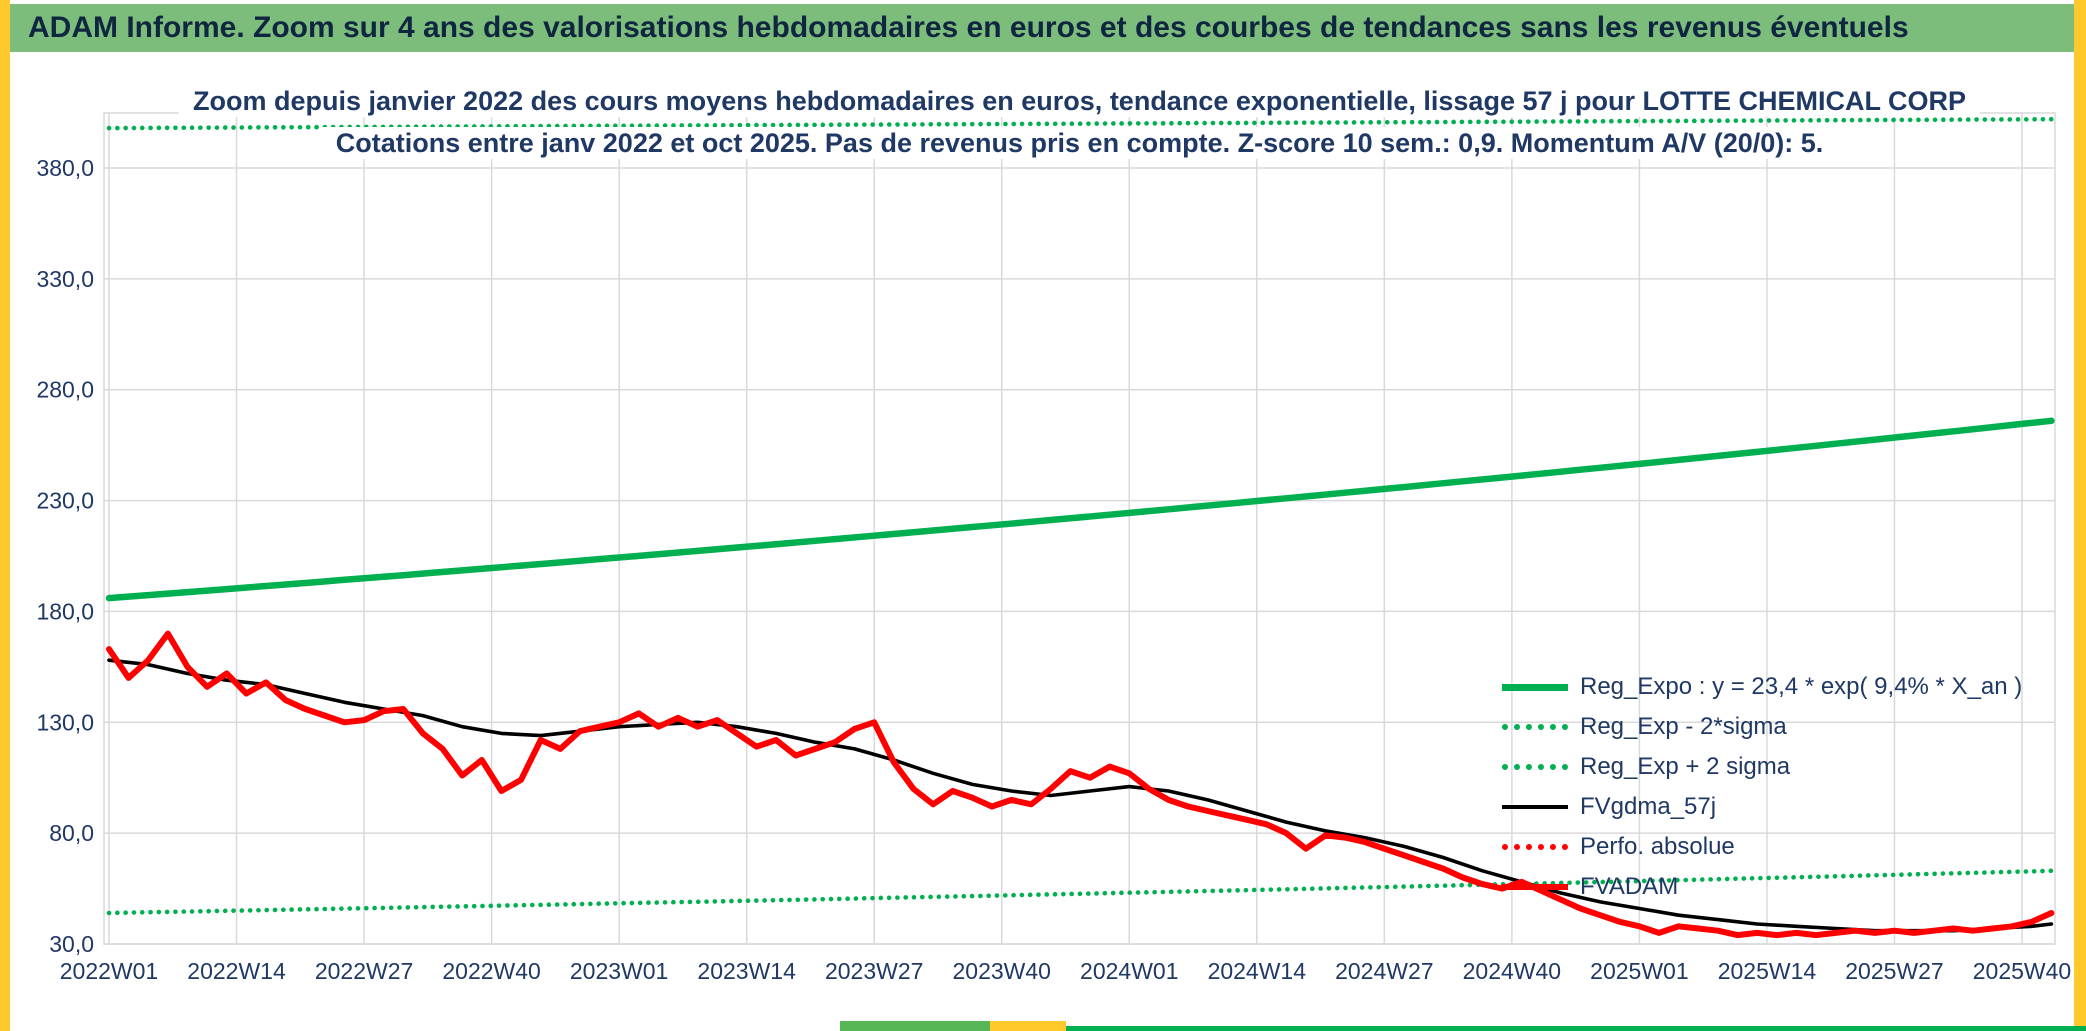 This screenshot has height=1031, width=2086. Describe the element at coordinates (65, 722) in the screenshot. I see `y-tick-label: 130,0` at that location.